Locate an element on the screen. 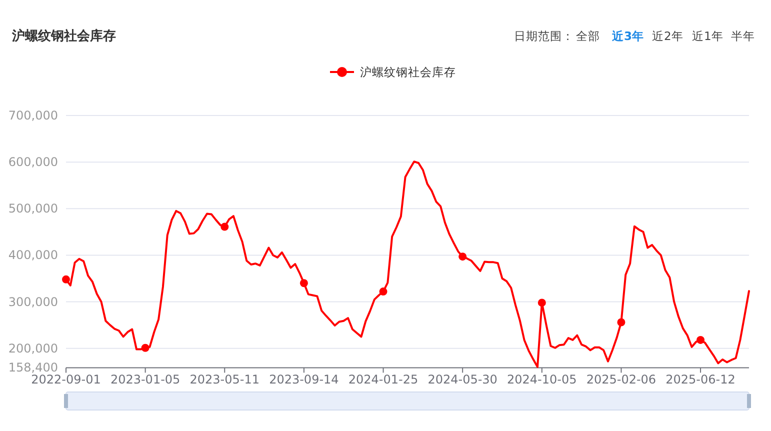 Image resolution: width=771 pixels, height=431 pixels. x-tick-label: 2024-05-30 is located at coordinates (463, 379).